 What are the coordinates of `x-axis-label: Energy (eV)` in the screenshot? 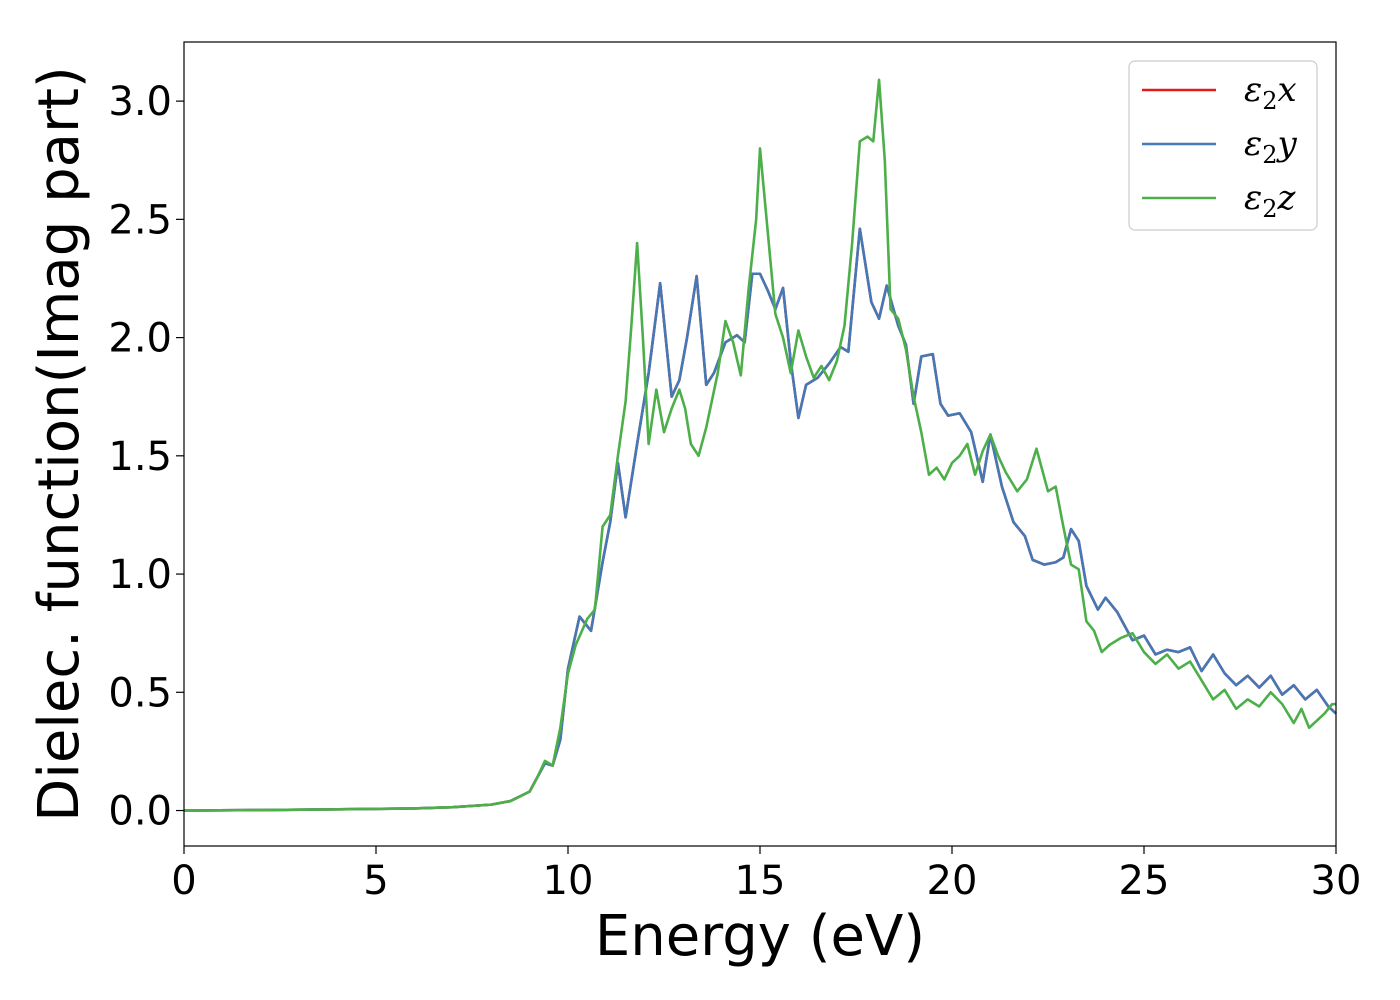 It's located at (760, 936).